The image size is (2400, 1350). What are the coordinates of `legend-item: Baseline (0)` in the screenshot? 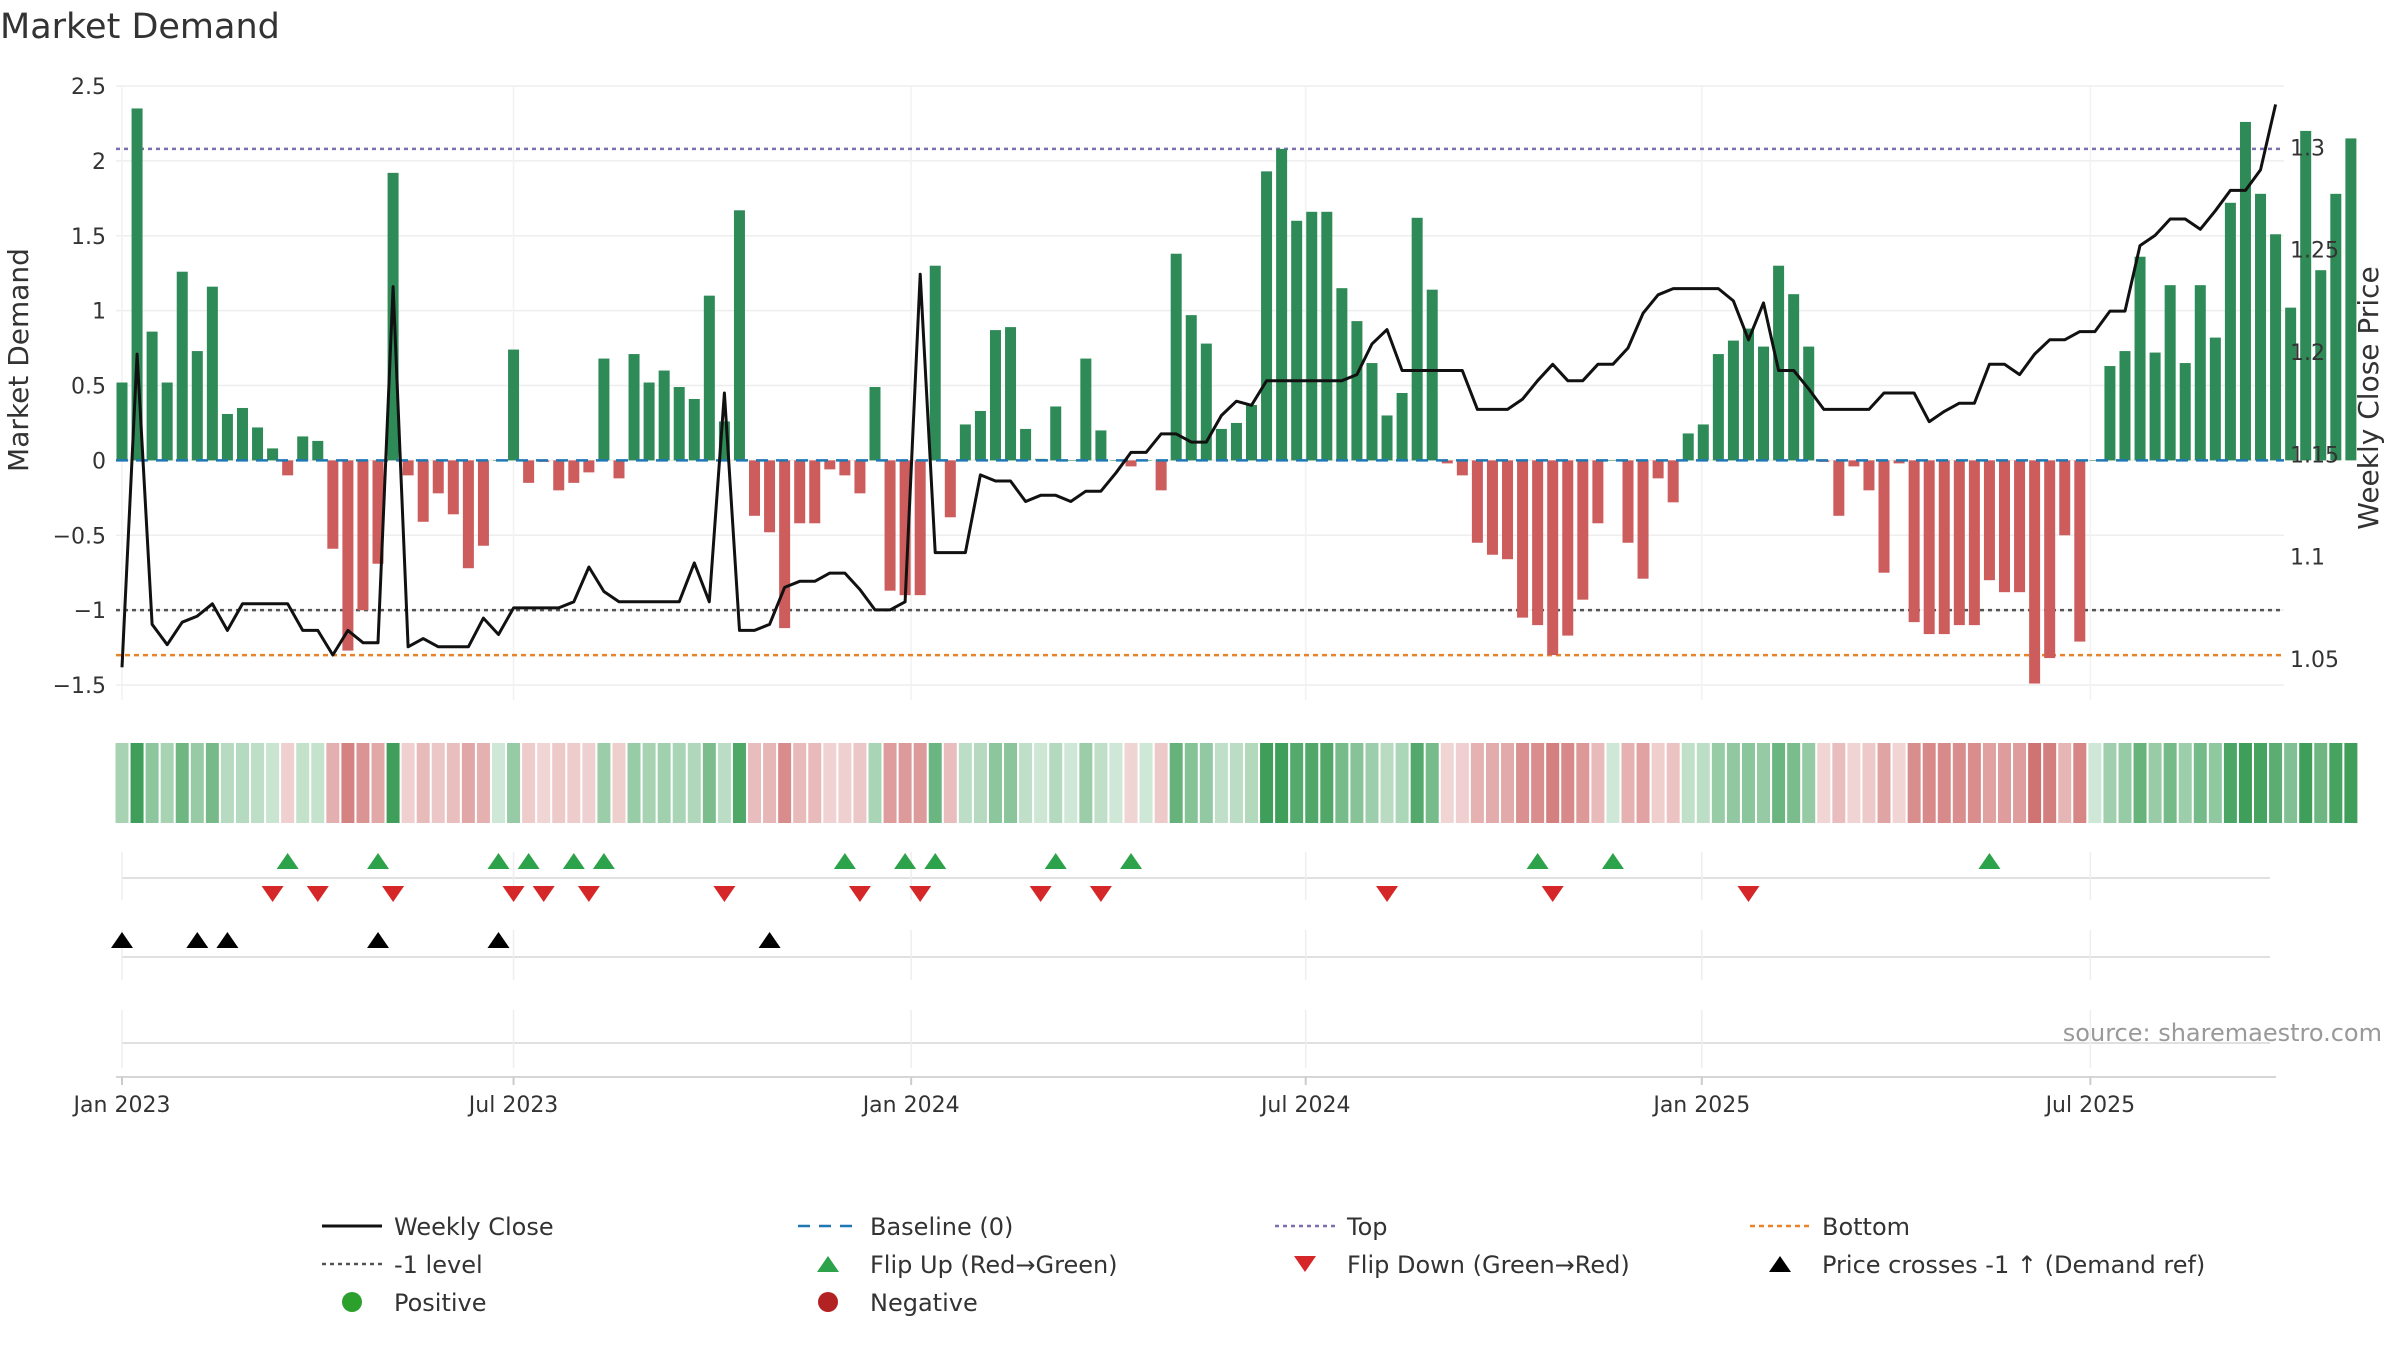 It's located at (905, 1227).